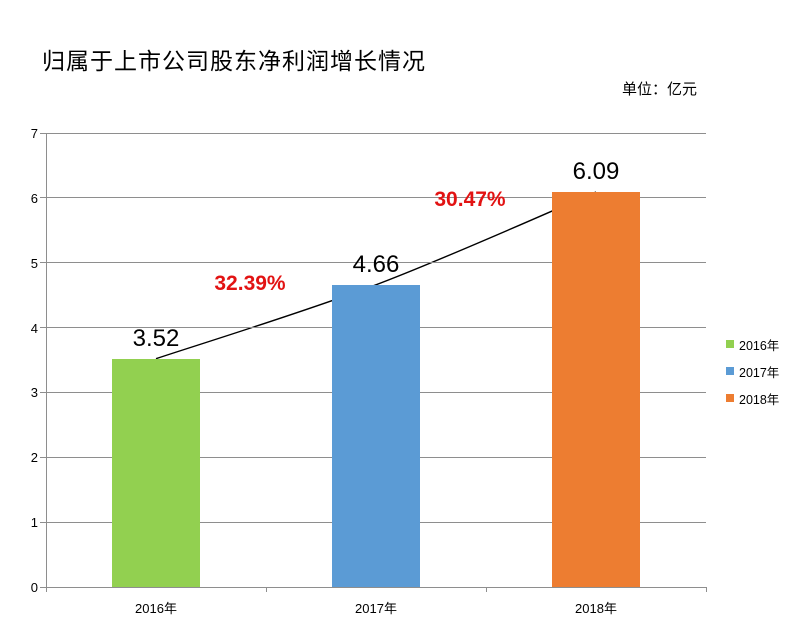  I want to click on bar-2017, so click(376, 435).